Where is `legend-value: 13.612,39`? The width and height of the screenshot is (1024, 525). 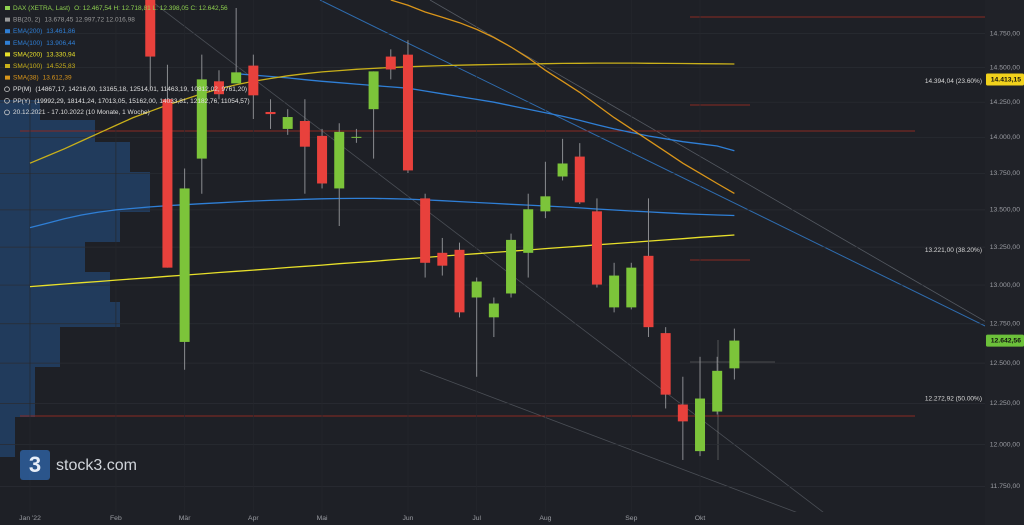
legend-value: 13.612,39 is located at coordinates (57, 77).